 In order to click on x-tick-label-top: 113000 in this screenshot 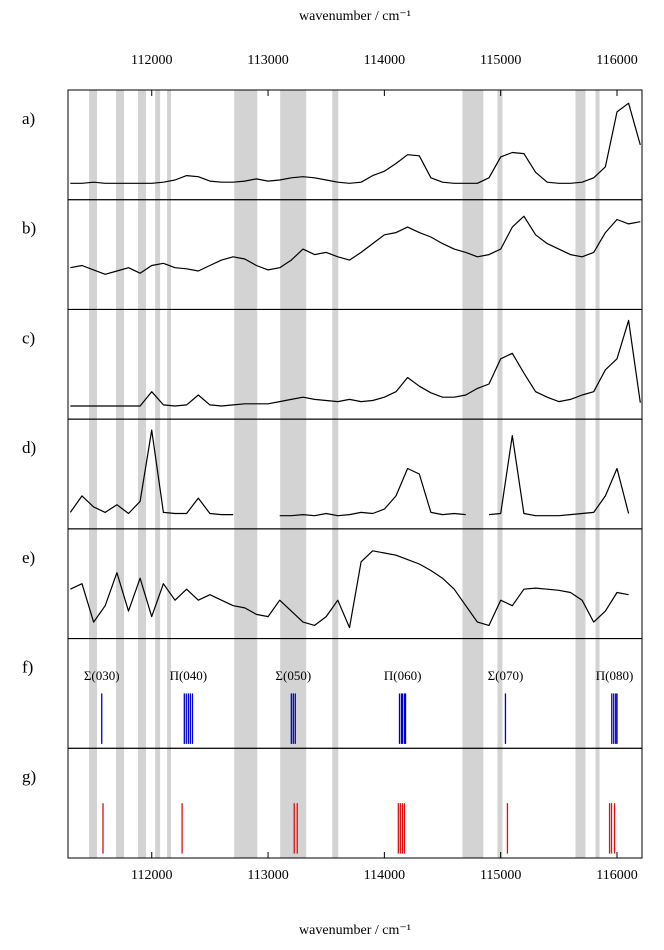, I will do `click(267, 60)`.